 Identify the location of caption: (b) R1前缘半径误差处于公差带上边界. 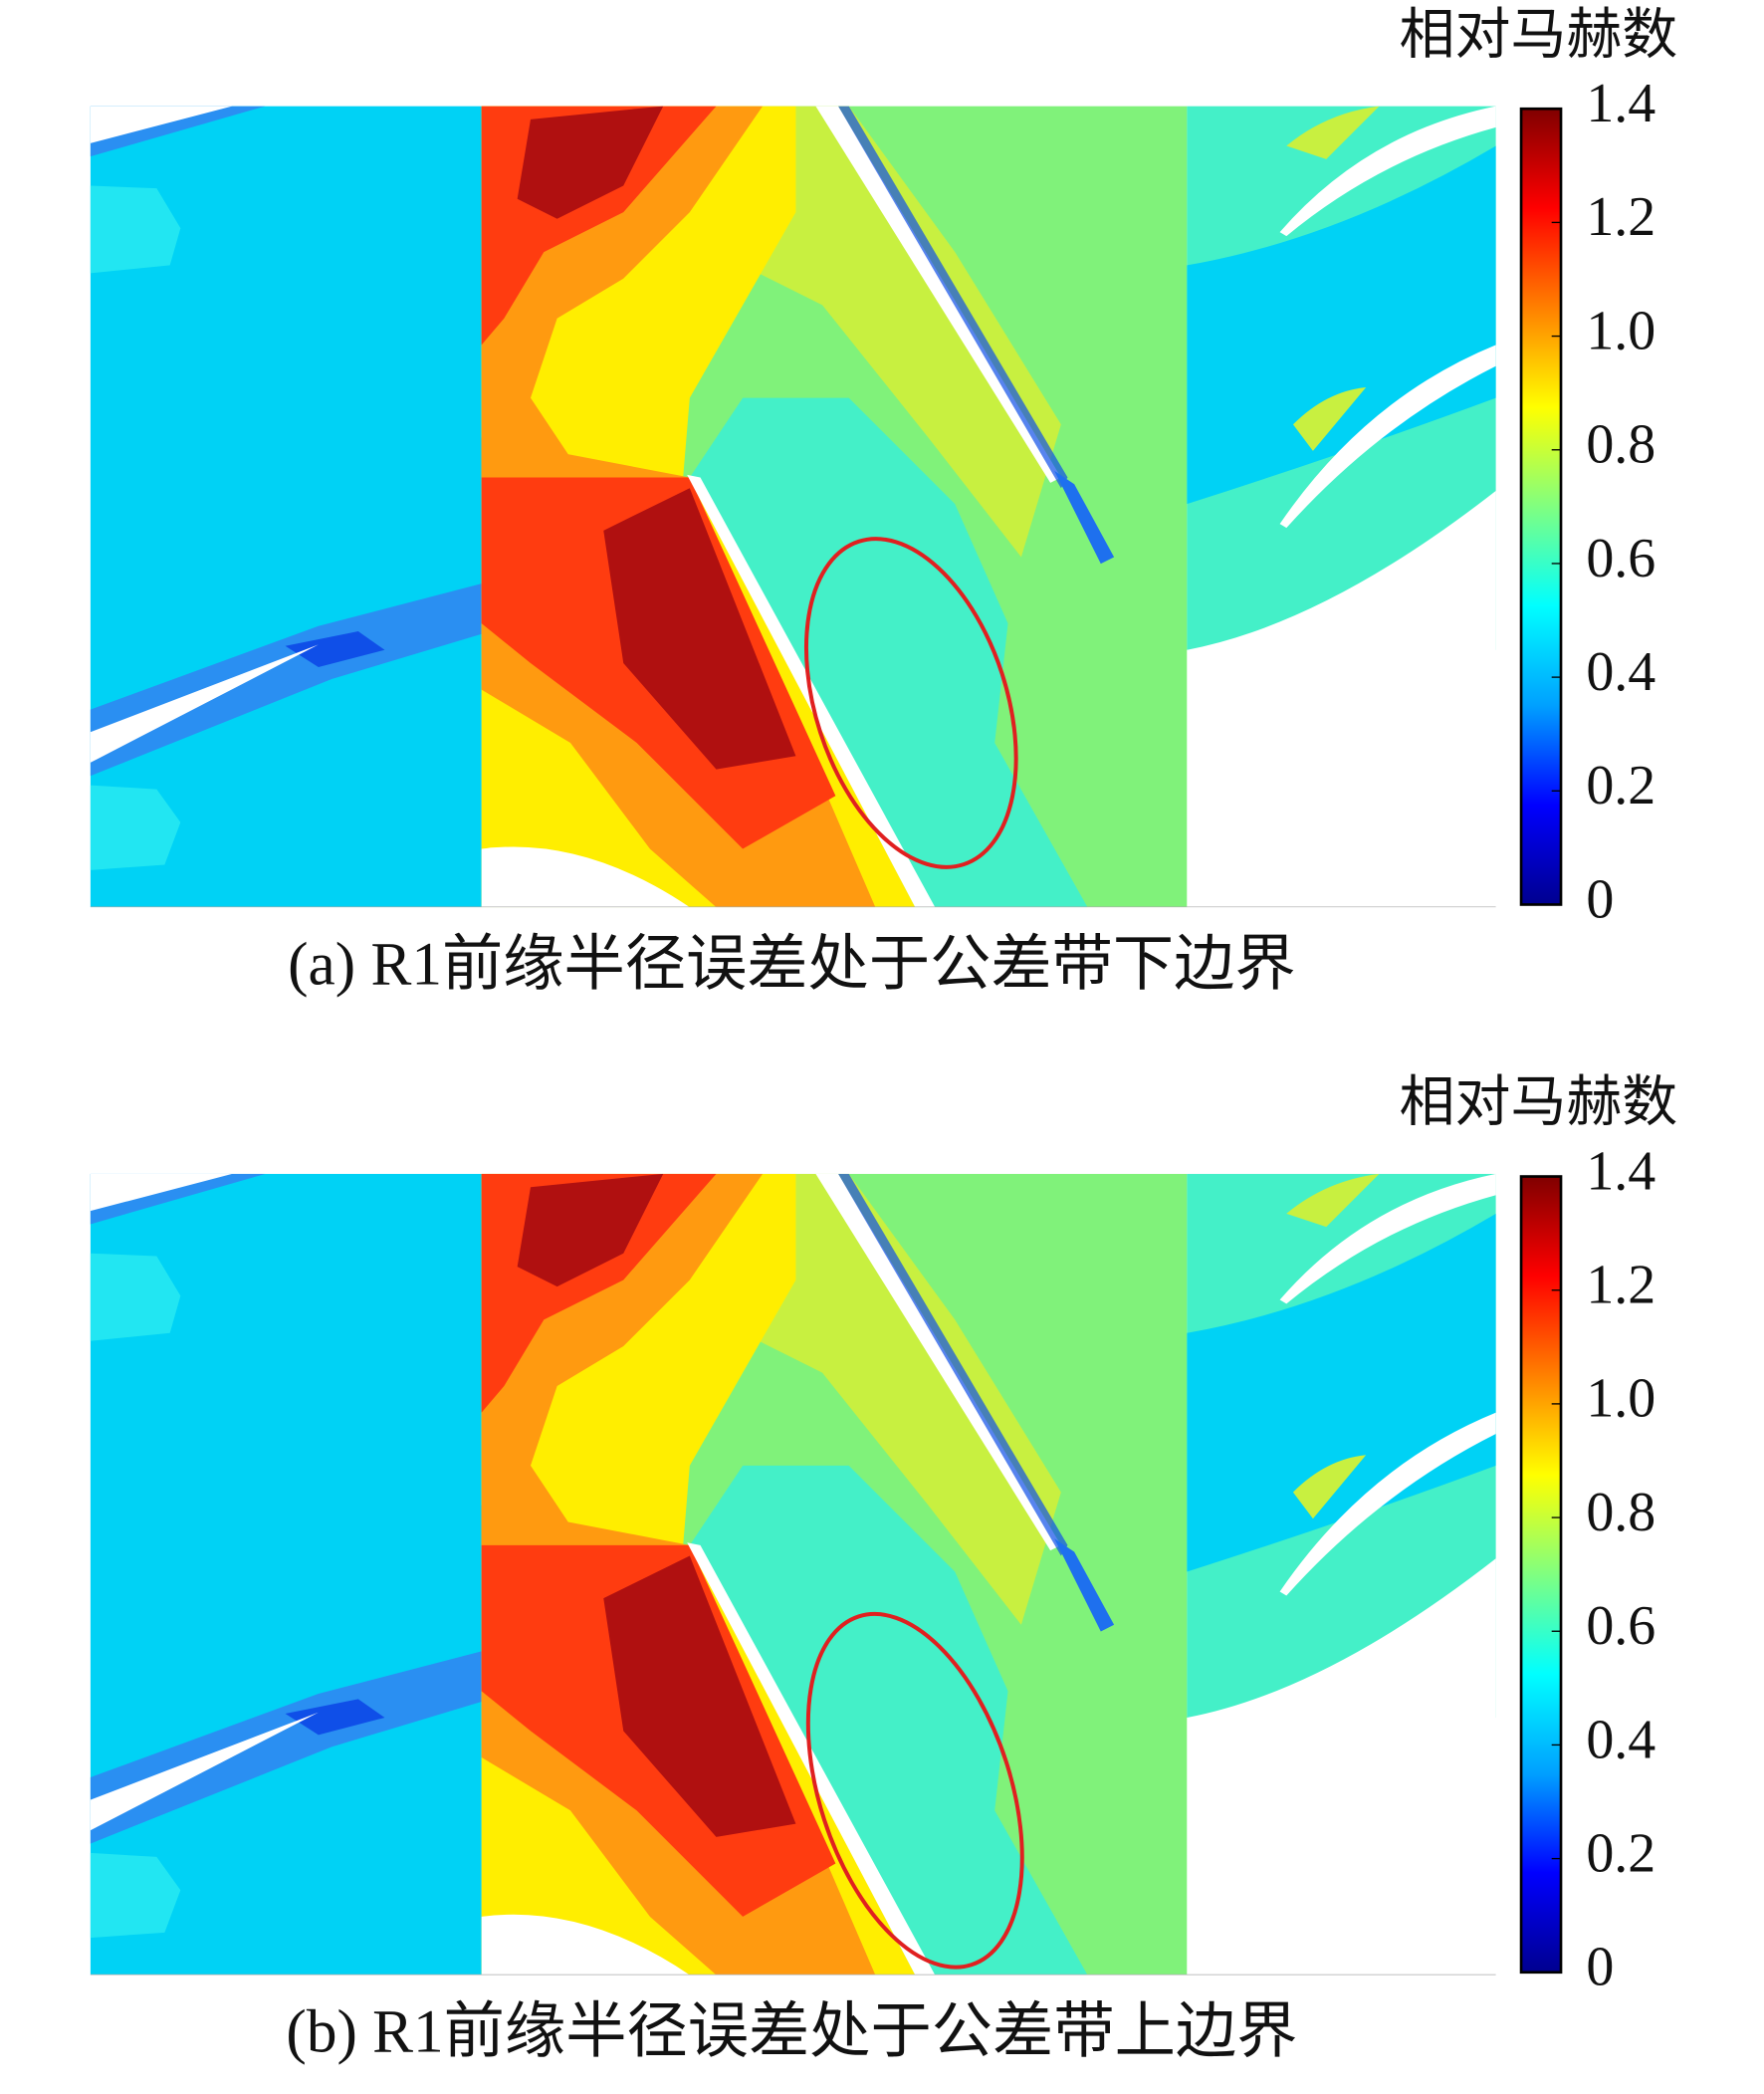
(792, 2032).